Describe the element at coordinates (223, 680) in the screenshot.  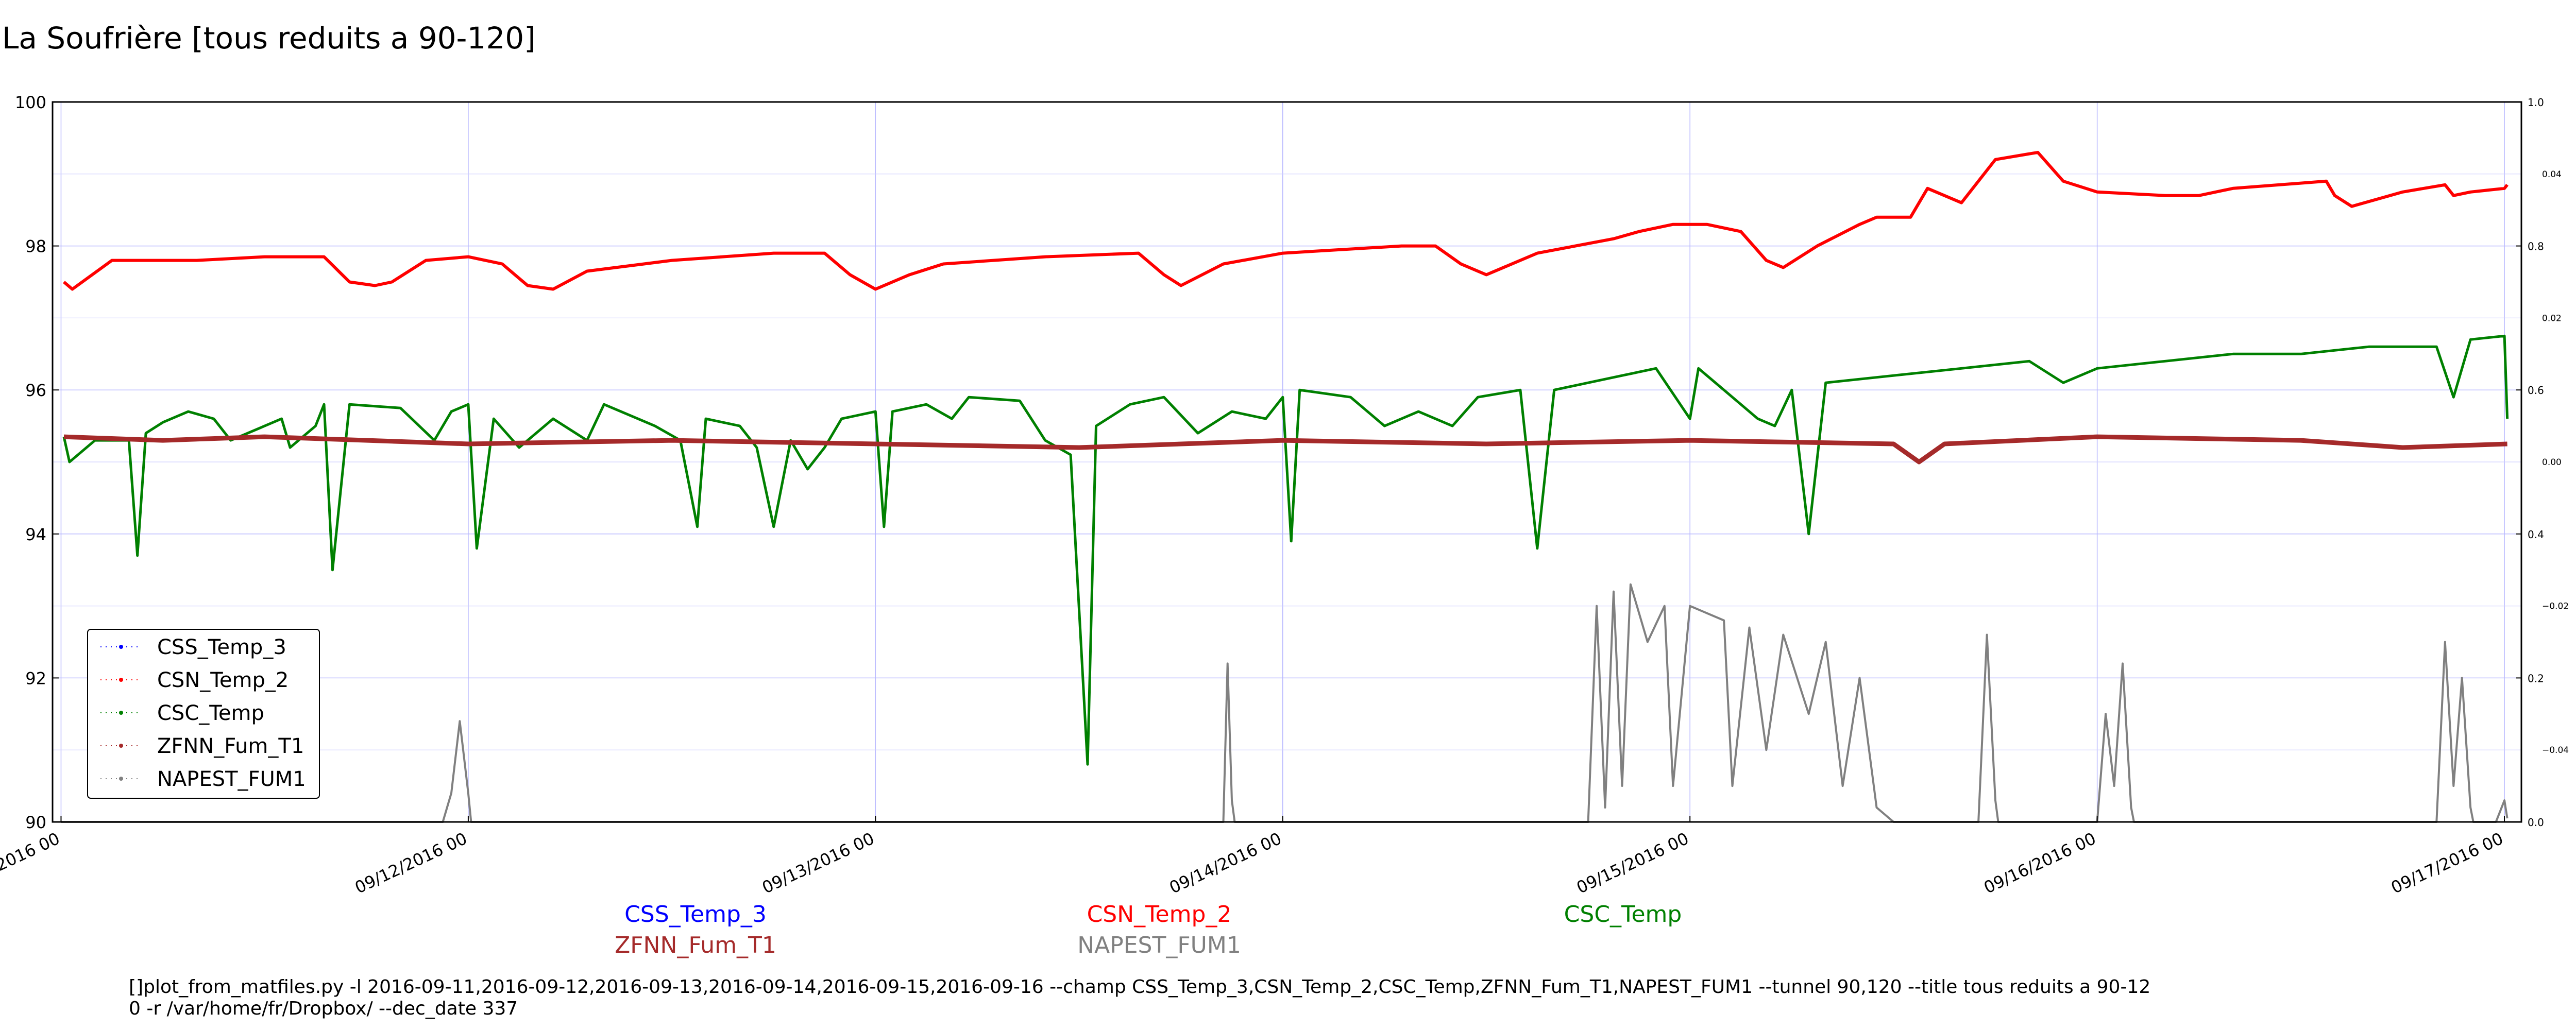
I see `legend-entry: CSN_Temp_2` at that location.